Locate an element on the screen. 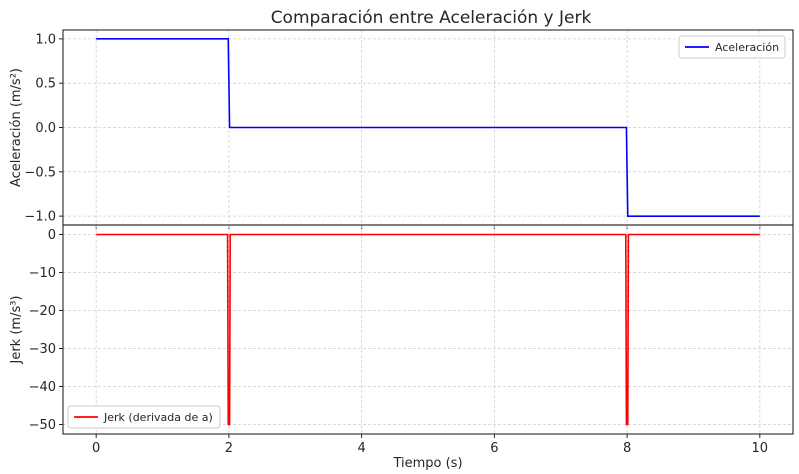 The height and width of the screenshot is (474, 799). y-tick-label: −0.5 is located at coordinates (40, 172).